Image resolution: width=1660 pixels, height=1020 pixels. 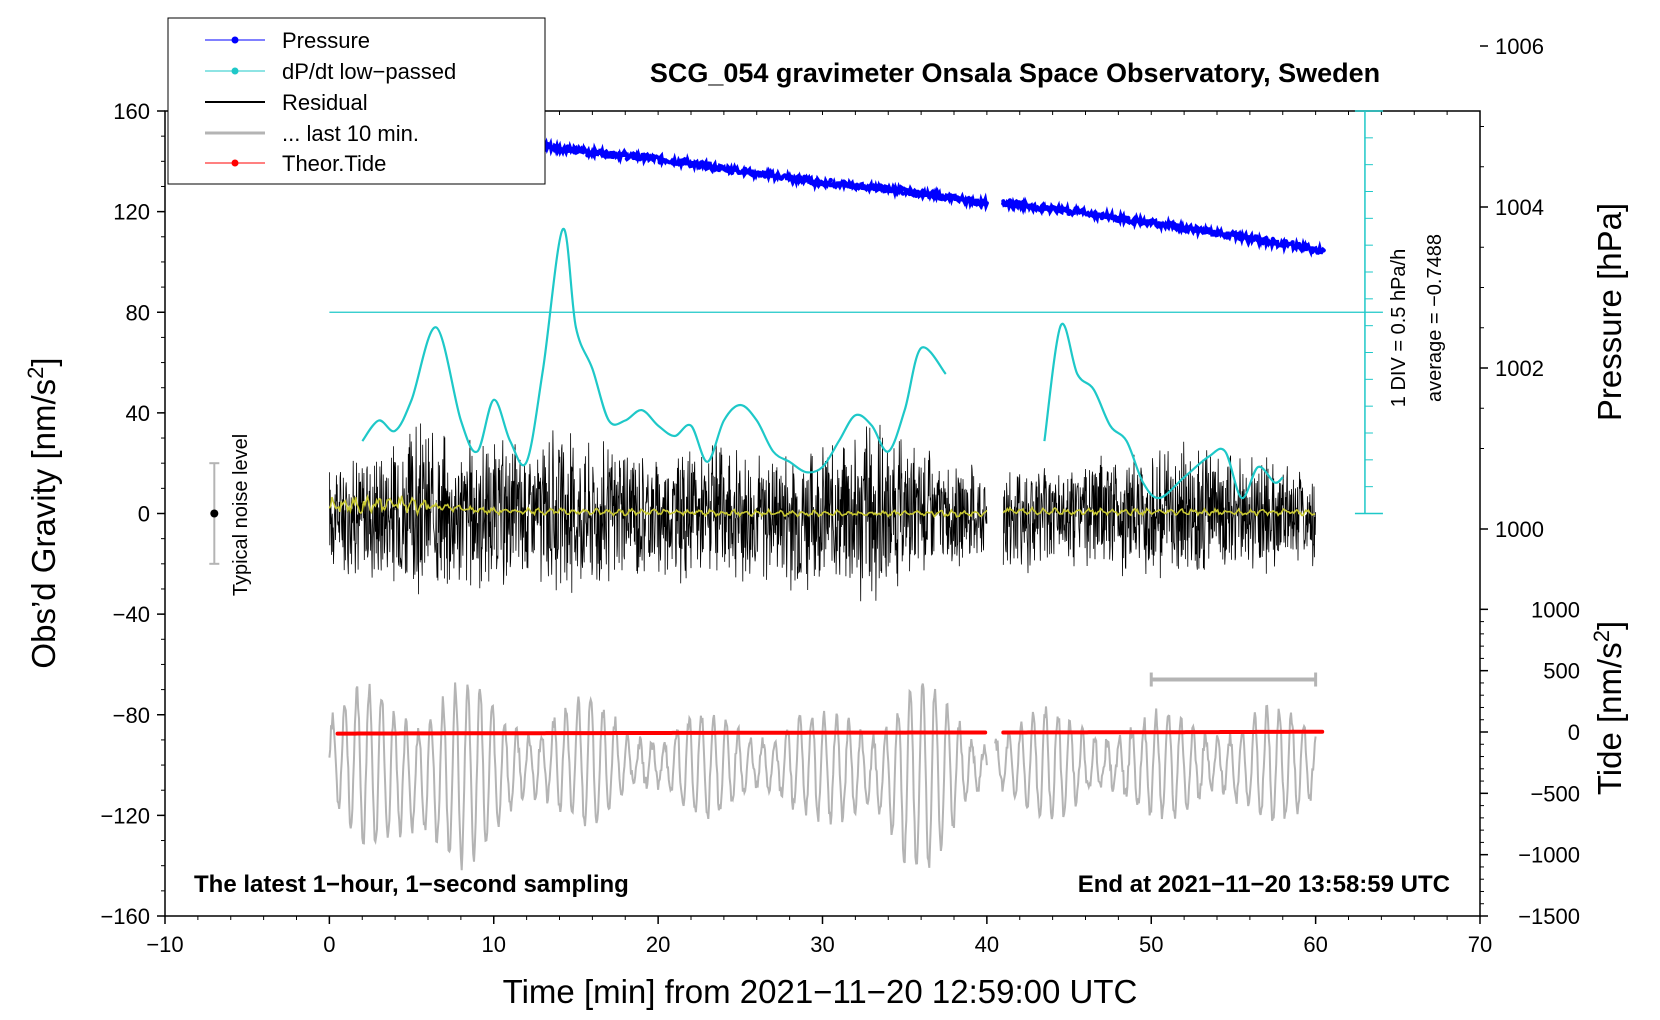 What do you see at coordinates (411, 884) in the screenshot?
I see `note-sampling: The latest 1−hour, 1−second sampling` at bounding box center [411, 884].